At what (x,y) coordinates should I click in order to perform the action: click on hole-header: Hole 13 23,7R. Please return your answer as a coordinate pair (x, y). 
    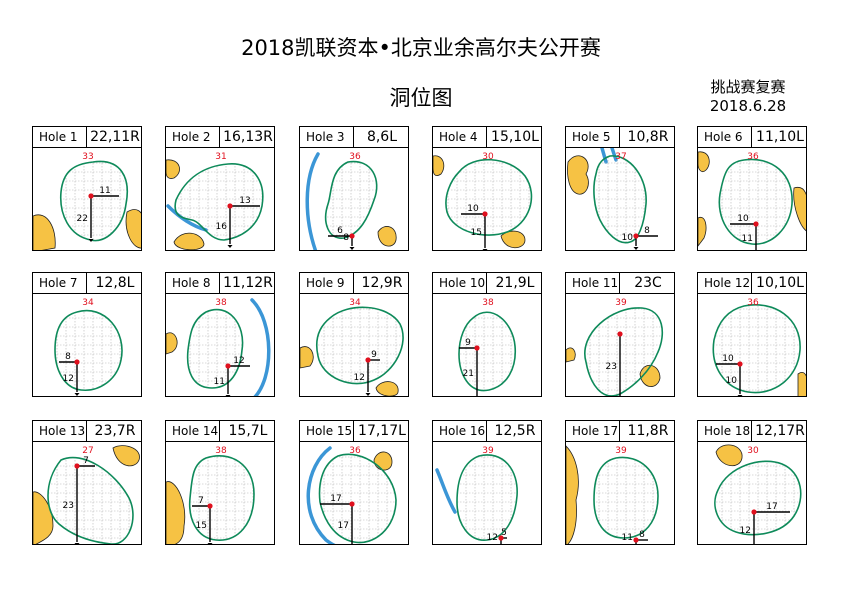
    Looking at the image, I should click on (87, 431).